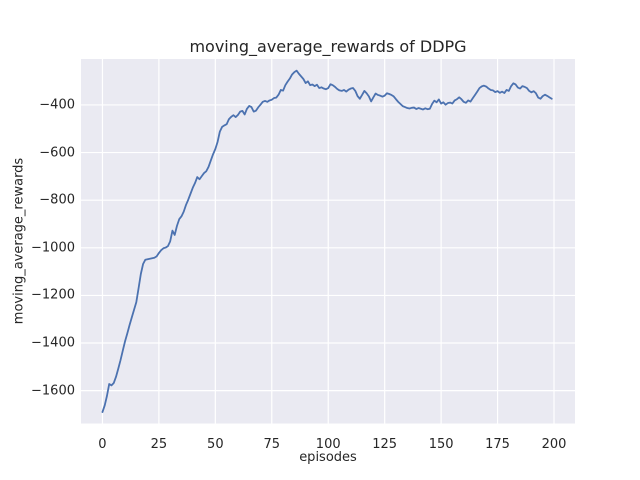 The width and height of the screenshot is (640, 480). I want to click on y-tick-label: −600, so click(57, 153).